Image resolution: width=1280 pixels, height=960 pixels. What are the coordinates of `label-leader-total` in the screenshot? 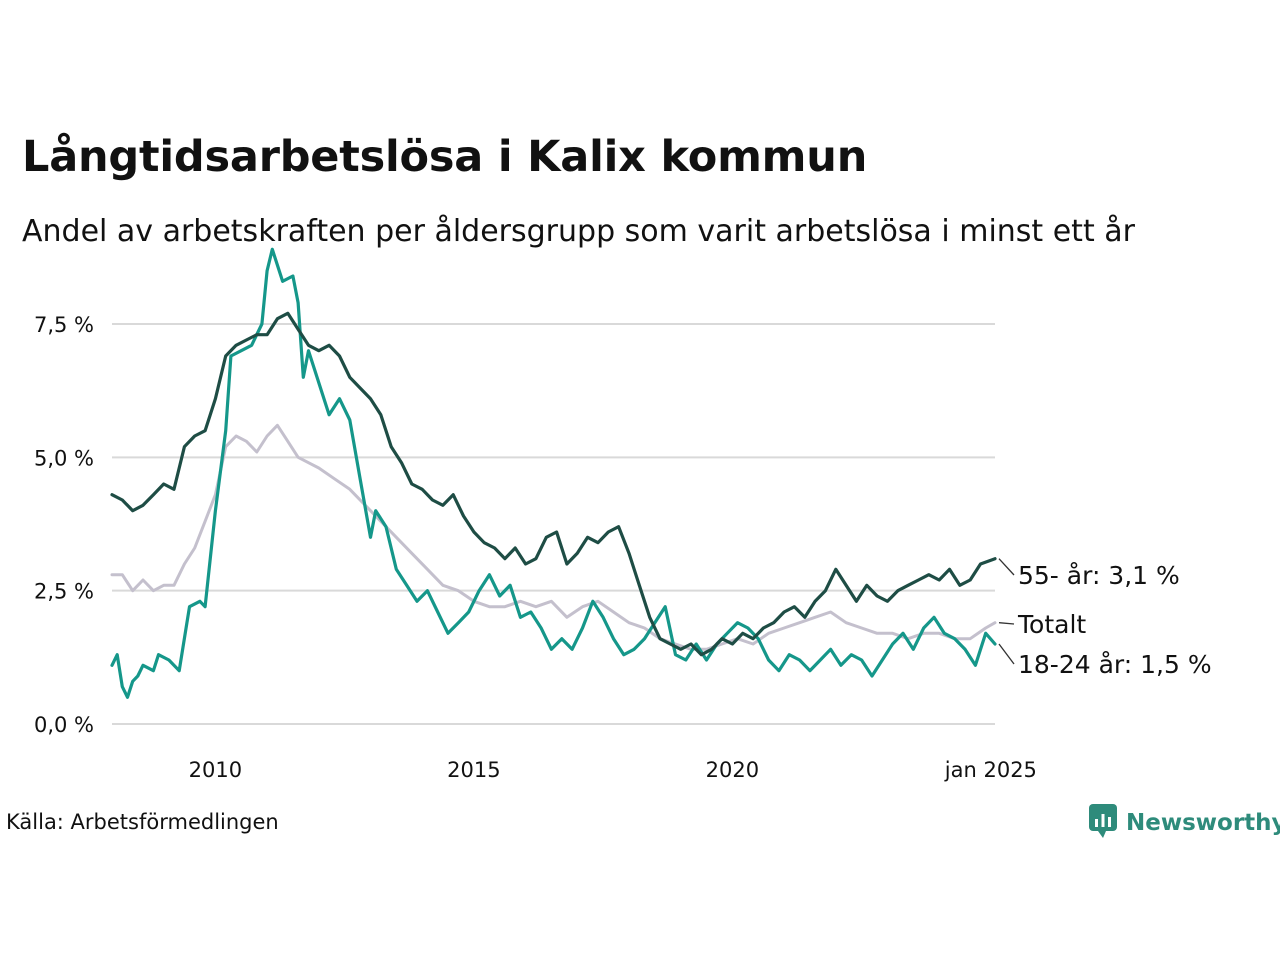 It's located at (1006, 623).